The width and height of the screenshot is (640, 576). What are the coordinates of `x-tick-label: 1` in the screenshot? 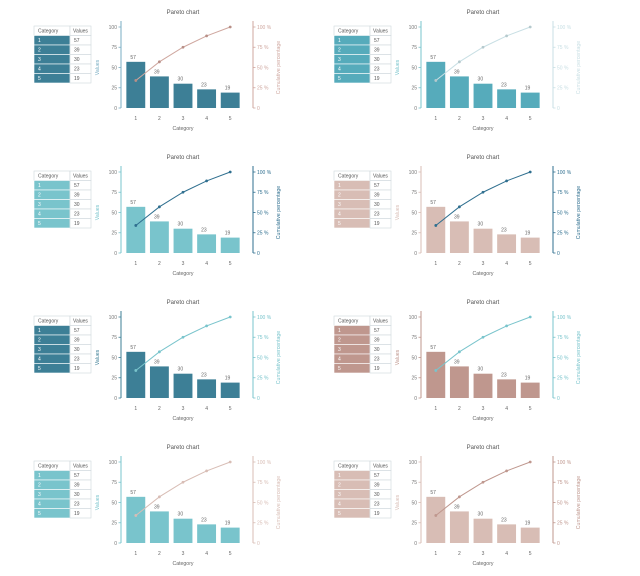 It's located at (135, 554).